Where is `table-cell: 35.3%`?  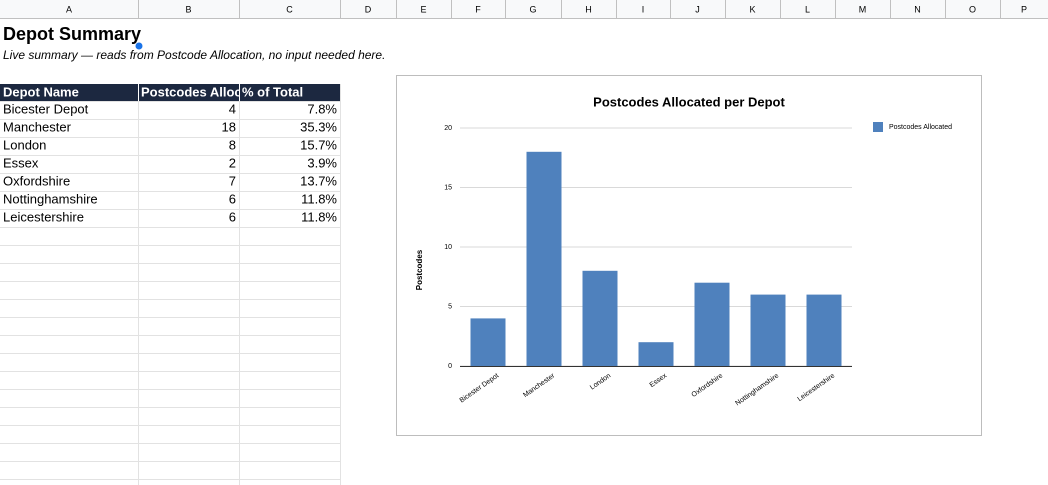
table-cell: 35.3% is located at coordinates (318, 126).